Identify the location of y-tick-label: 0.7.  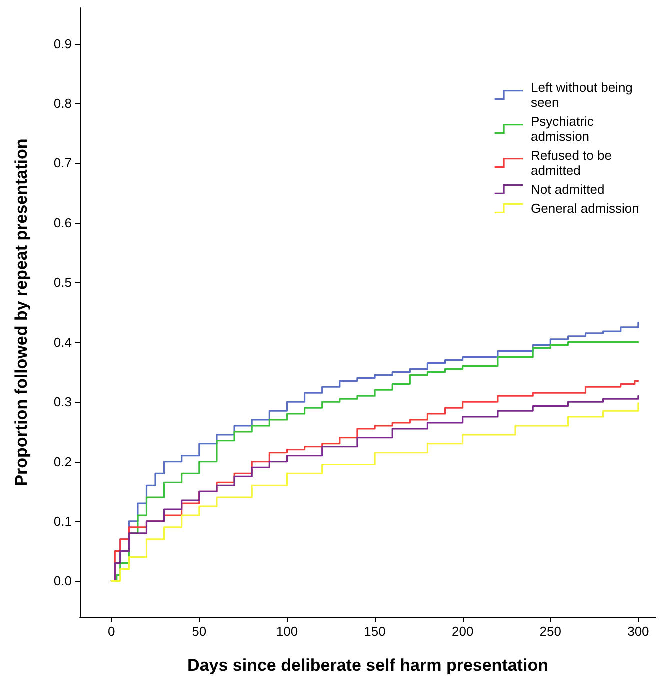
(63, 163).